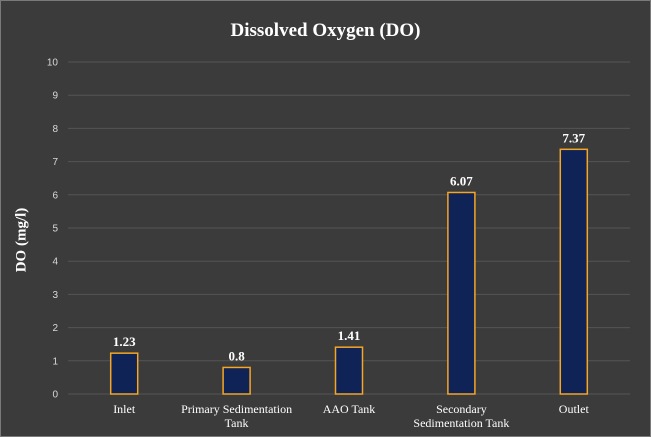 The image size is (651, 437). What do you see at coordinates (55, 229) in the screenshot?
I see `y-tick-label: 5` at bounding box center [55, 229].